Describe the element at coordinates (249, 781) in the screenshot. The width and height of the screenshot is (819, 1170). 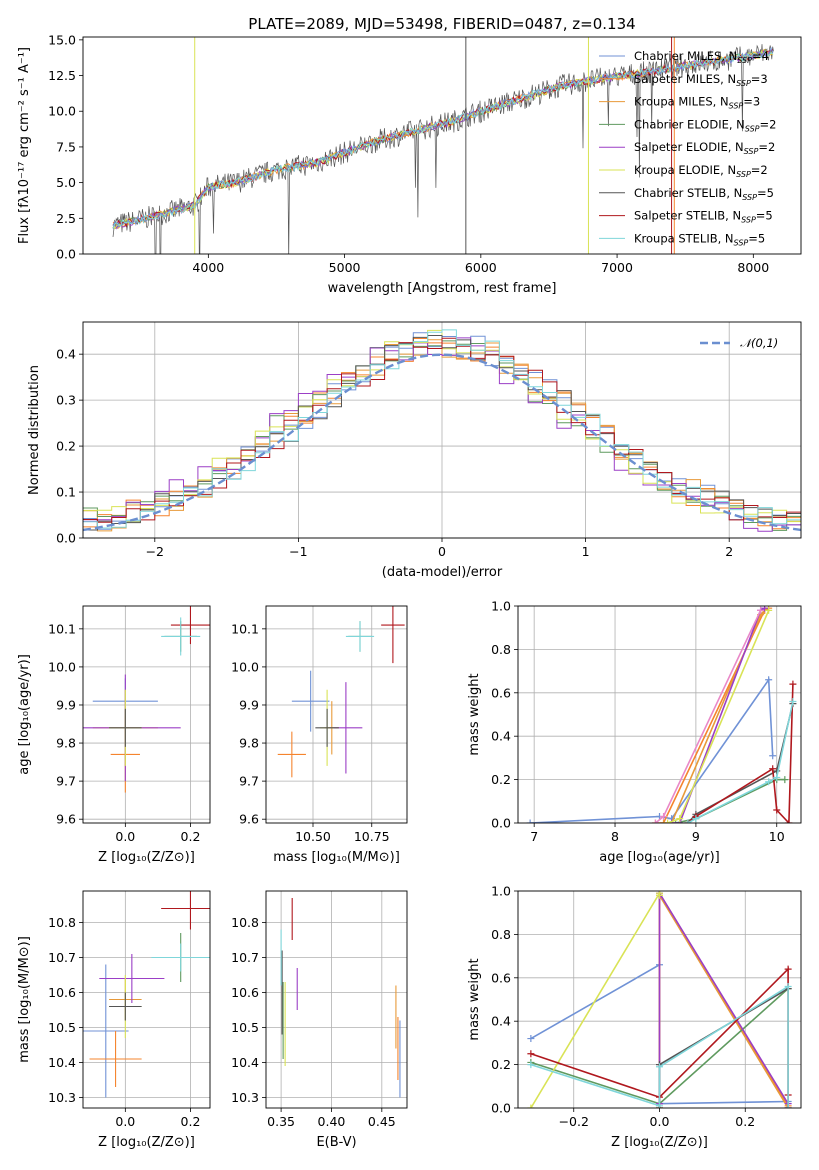
I see `y-tick-label: 9.7` at that location.